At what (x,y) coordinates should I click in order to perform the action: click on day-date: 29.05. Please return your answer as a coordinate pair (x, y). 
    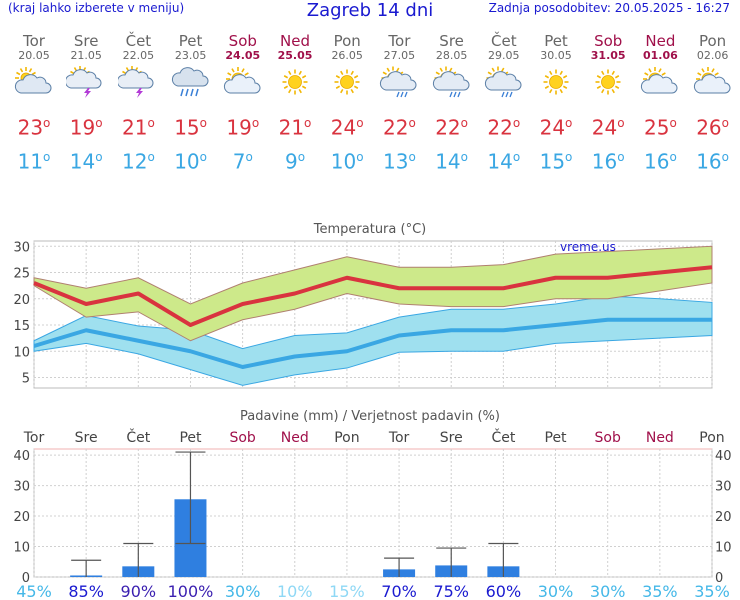
    Looking at the image, I should click on (504, 55).